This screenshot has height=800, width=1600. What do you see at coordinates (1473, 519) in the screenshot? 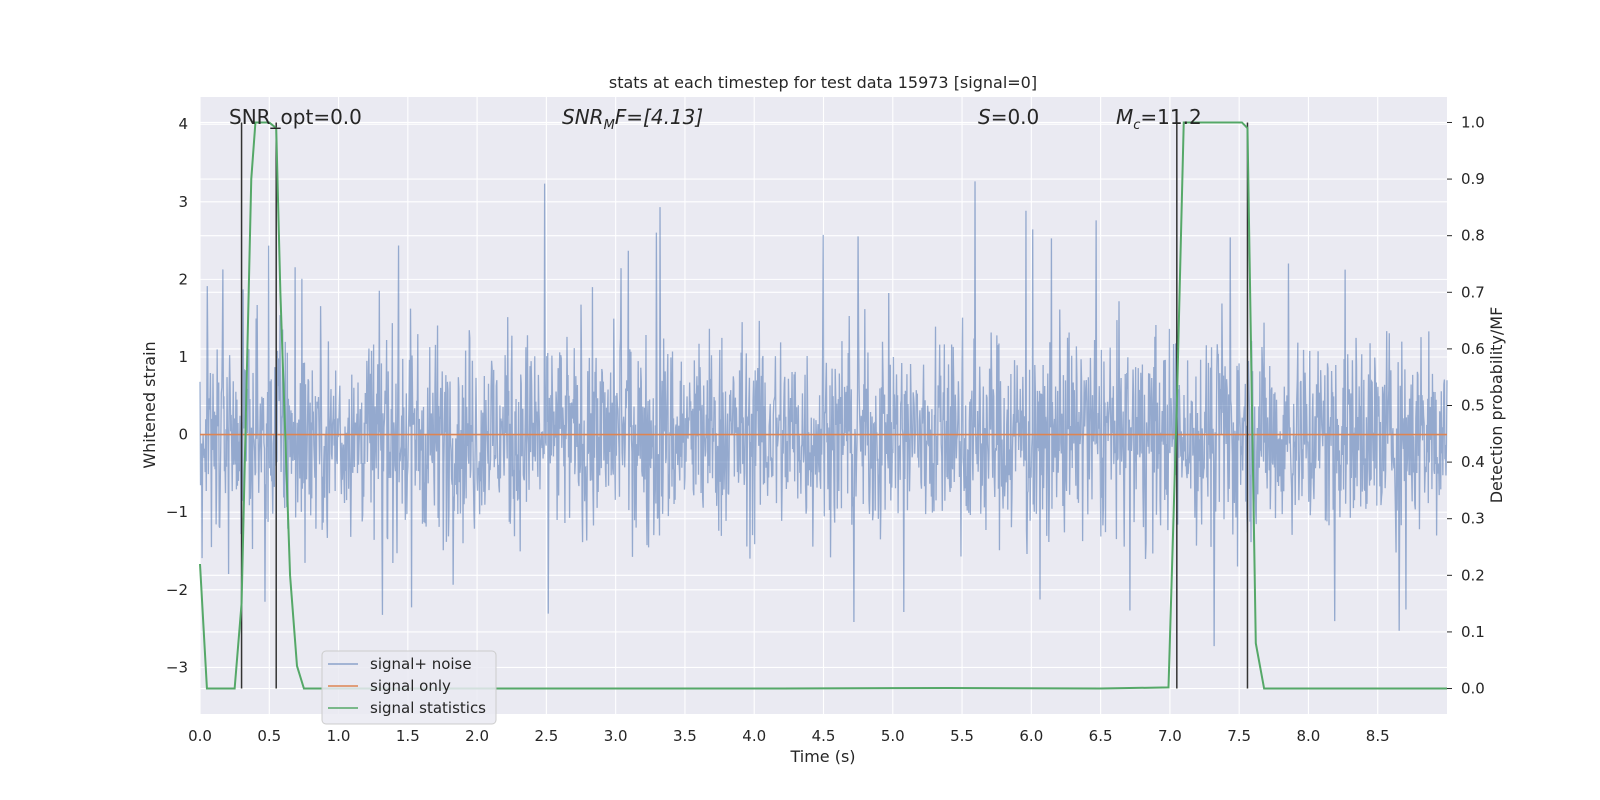
I see `y2-tick-label: 0.3` at bounding box center [1473, 519].